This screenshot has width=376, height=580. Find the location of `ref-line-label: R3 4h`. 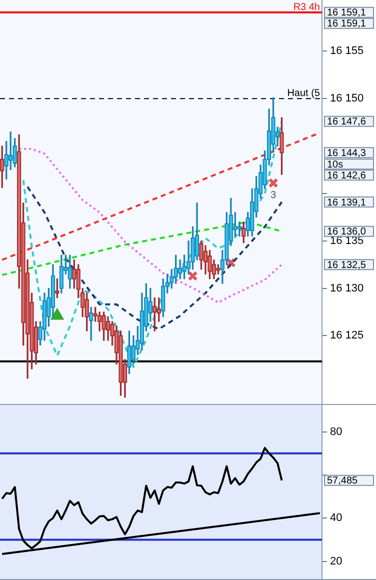

ref-line-label: R3 4h is located at coordinates (306, 7).